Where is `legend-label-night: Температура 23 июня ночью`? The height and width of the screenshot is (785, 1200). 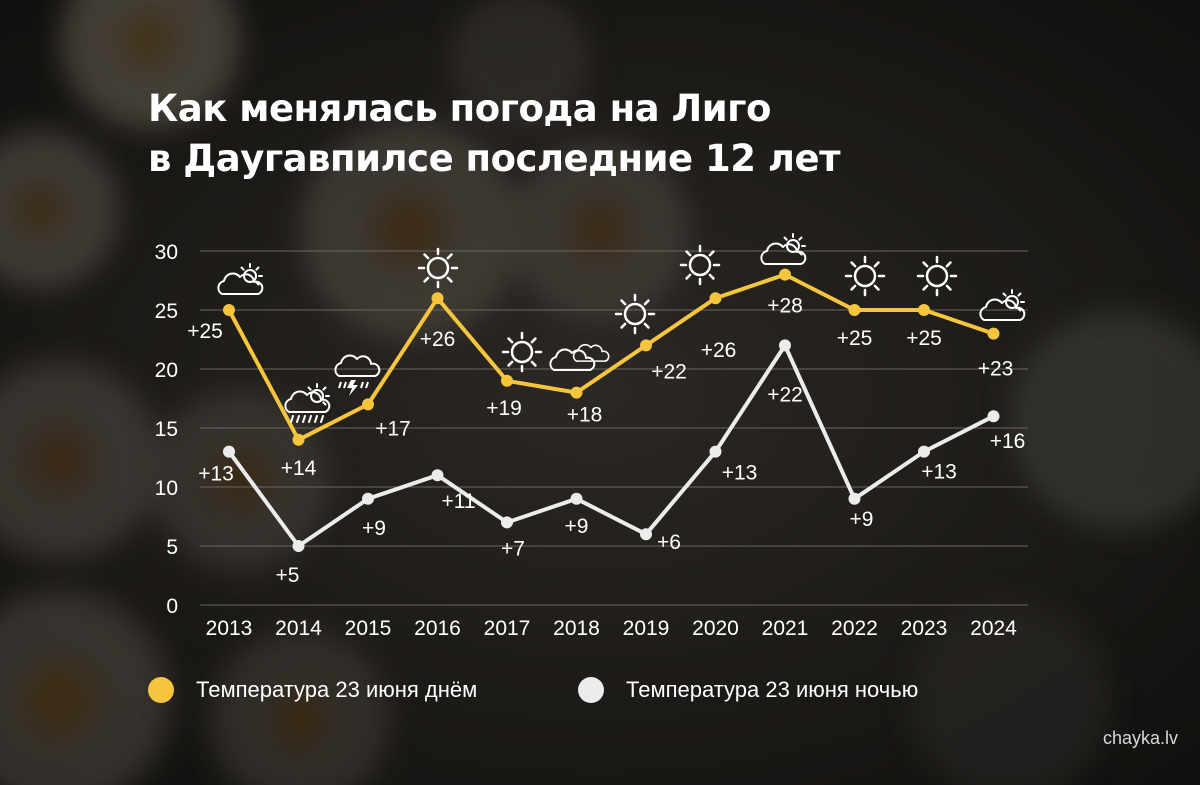 legend-label-night: Температура 23 июня ночью is located at coordinates (772, 689).